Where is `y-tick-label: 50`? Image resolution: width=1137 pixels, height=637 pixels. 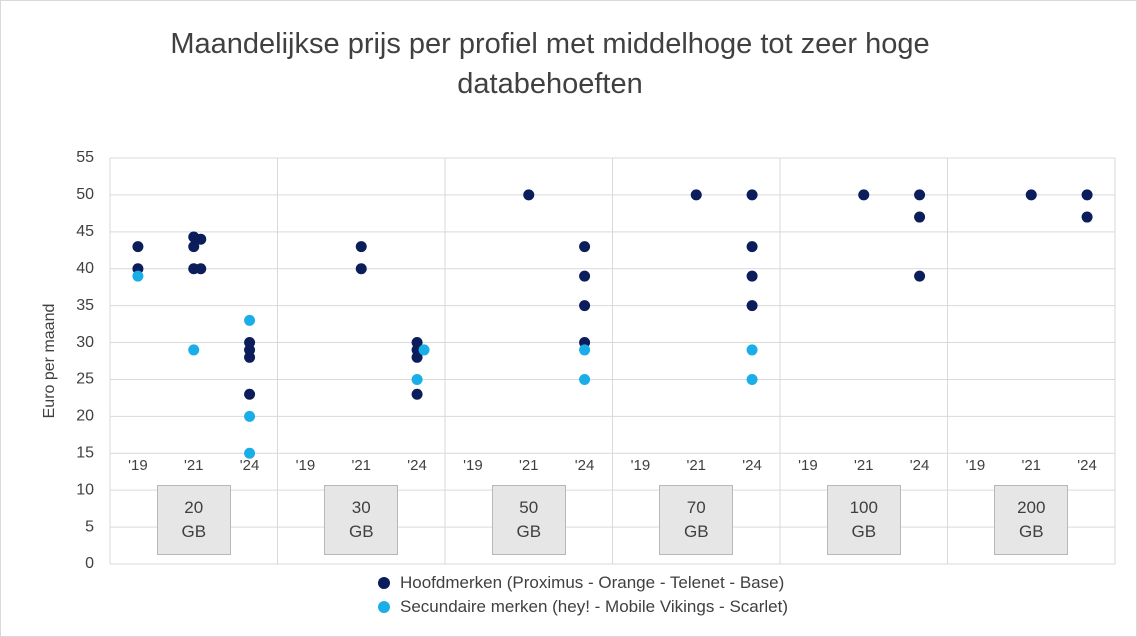
y-tick-label: 50 is located at coordinates (85, 194).